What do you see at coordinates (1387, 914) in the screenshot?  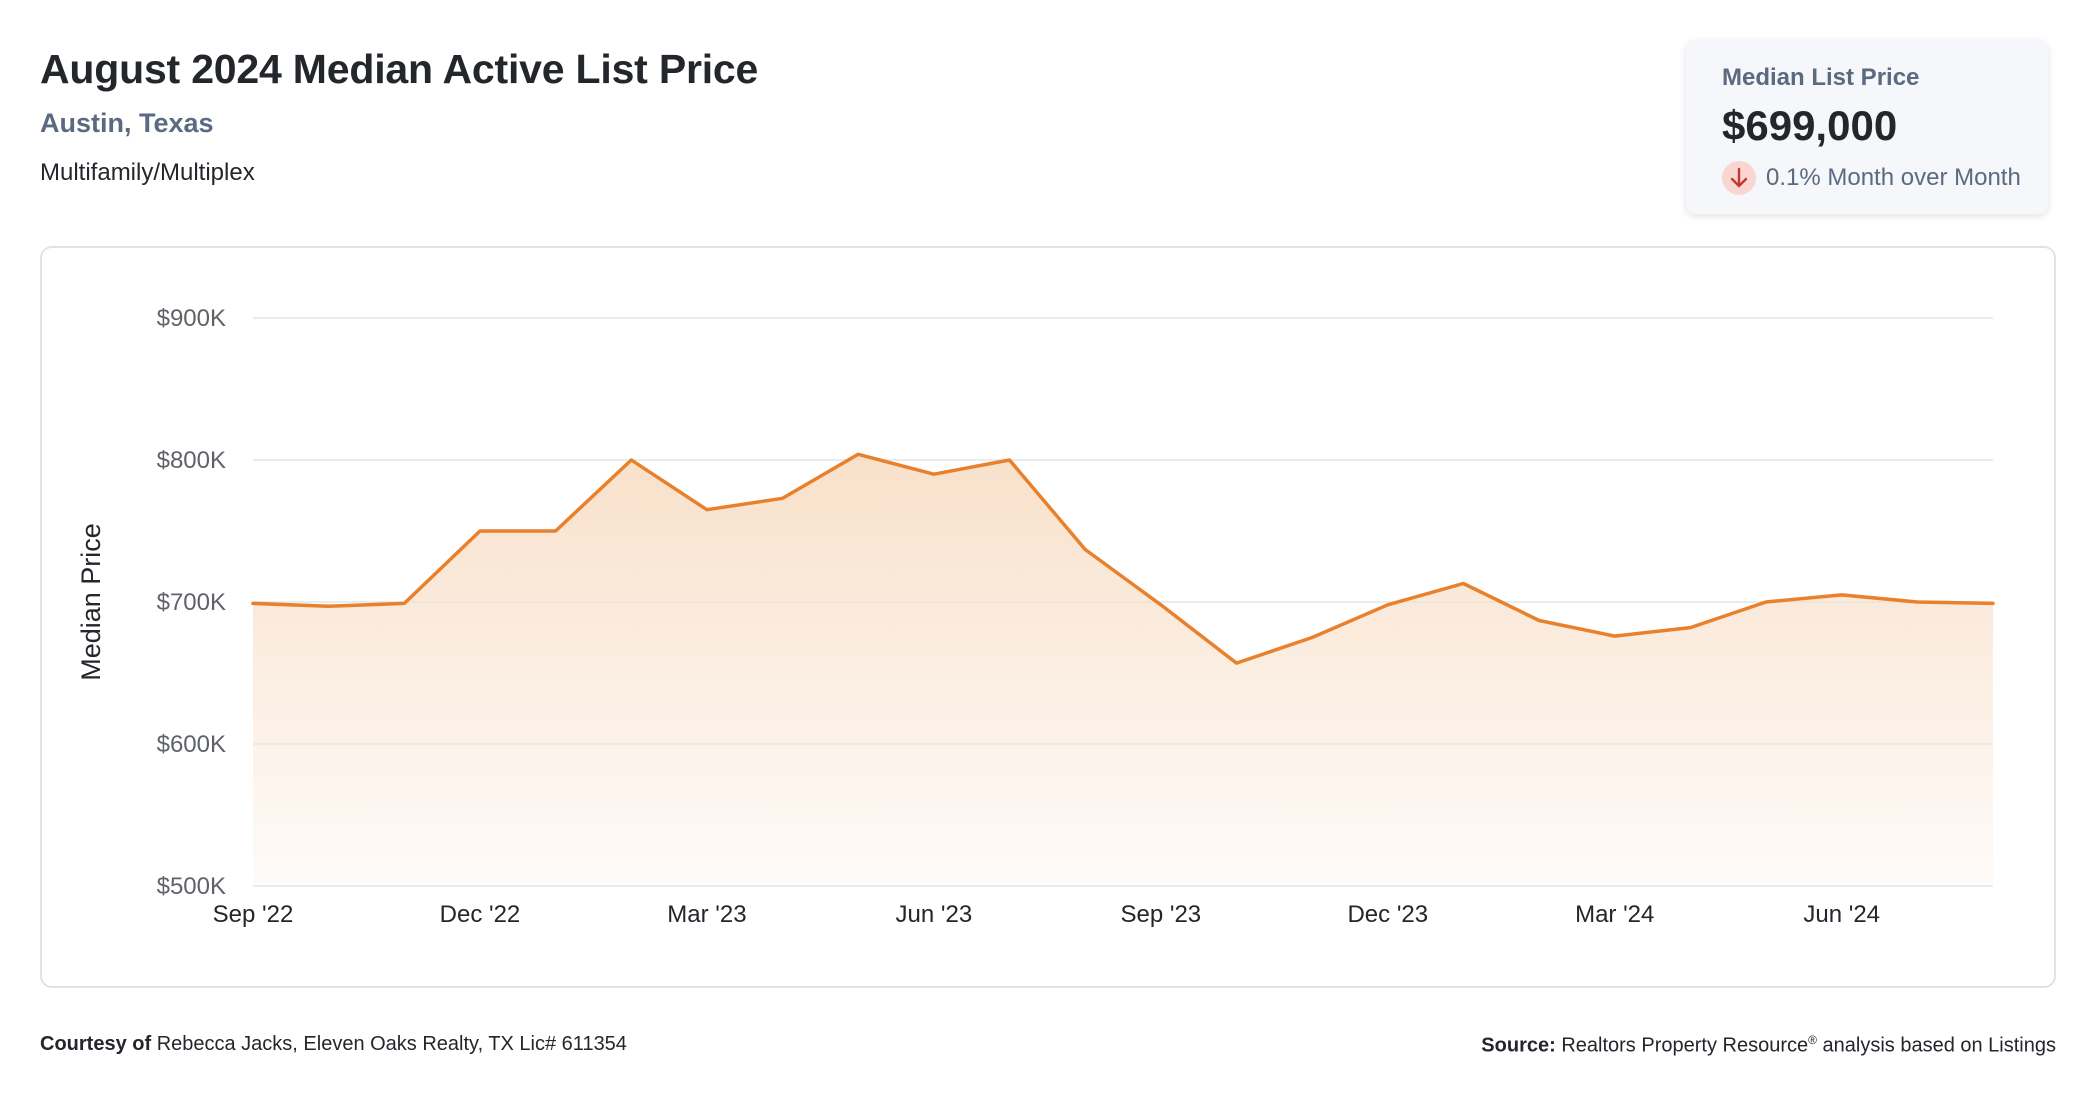 I see `x-tick-label: Dec '23` at bounding box center [1387, 914].